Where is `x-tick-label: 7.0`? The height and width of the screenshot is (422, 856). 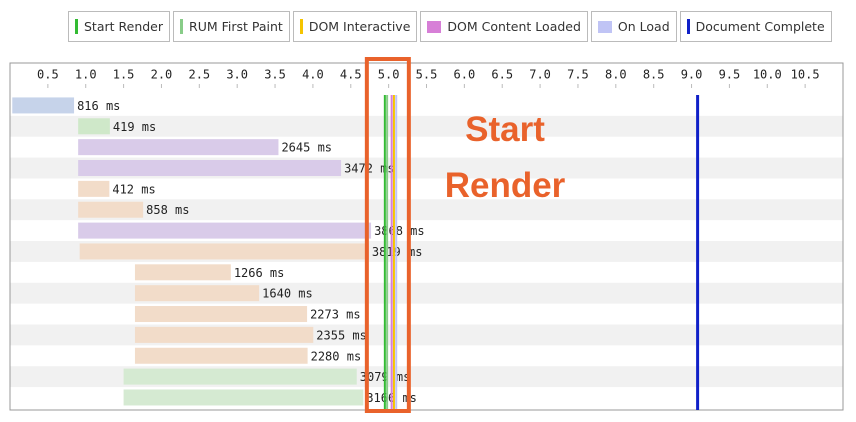 x-tick-label: 7.0 is located at coordinates (540, 75).